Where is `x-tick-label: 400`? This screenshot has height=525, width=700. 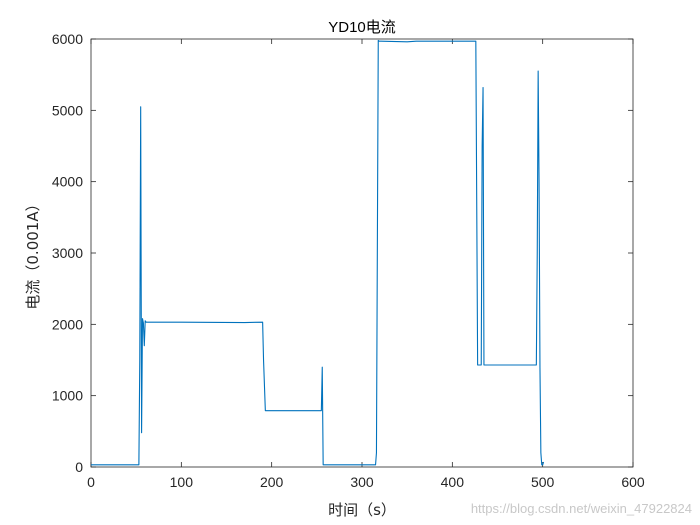
x-tick-label: 400 is located at coordinates (453, 482).